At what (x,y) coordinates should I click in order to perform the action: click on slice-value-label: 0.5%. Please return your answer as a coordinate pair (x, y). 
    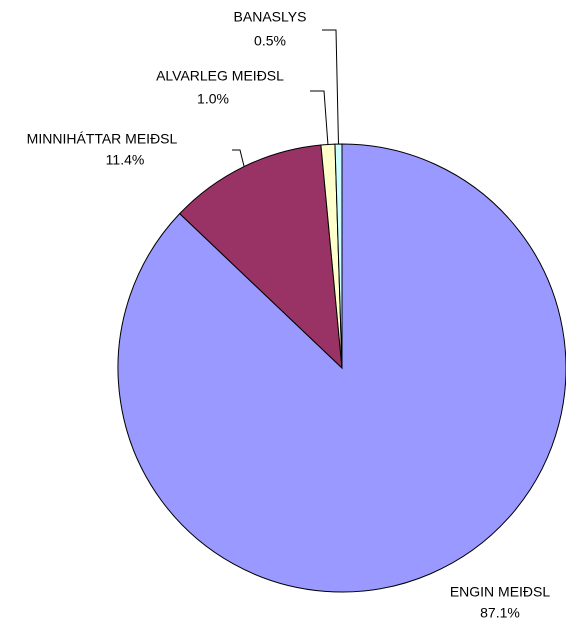
    Looking at the image, I should click on (270, 41).